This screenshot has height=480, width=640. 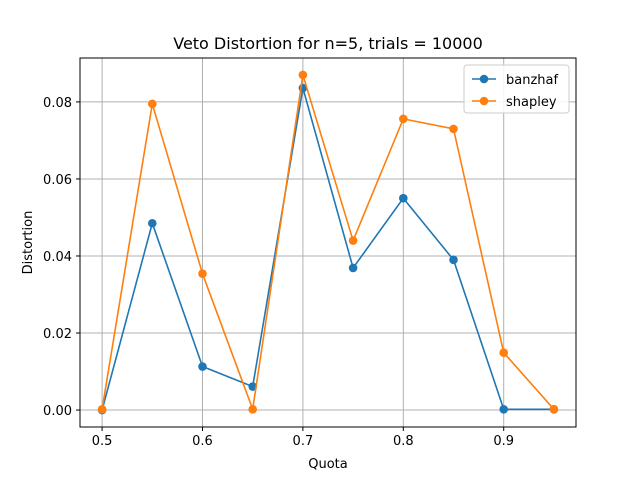 What do you see at coordinates (403, 441) in the screenshot?
I see `x-tick-label: 0.8` at bounding box center [403, 441].